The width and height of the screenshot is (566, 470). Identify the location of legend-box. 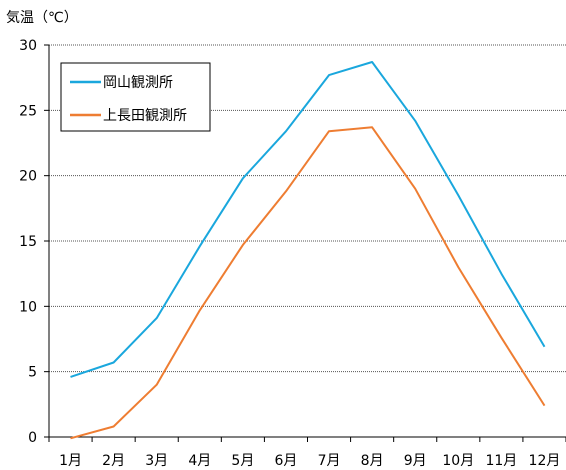
(135, 97).